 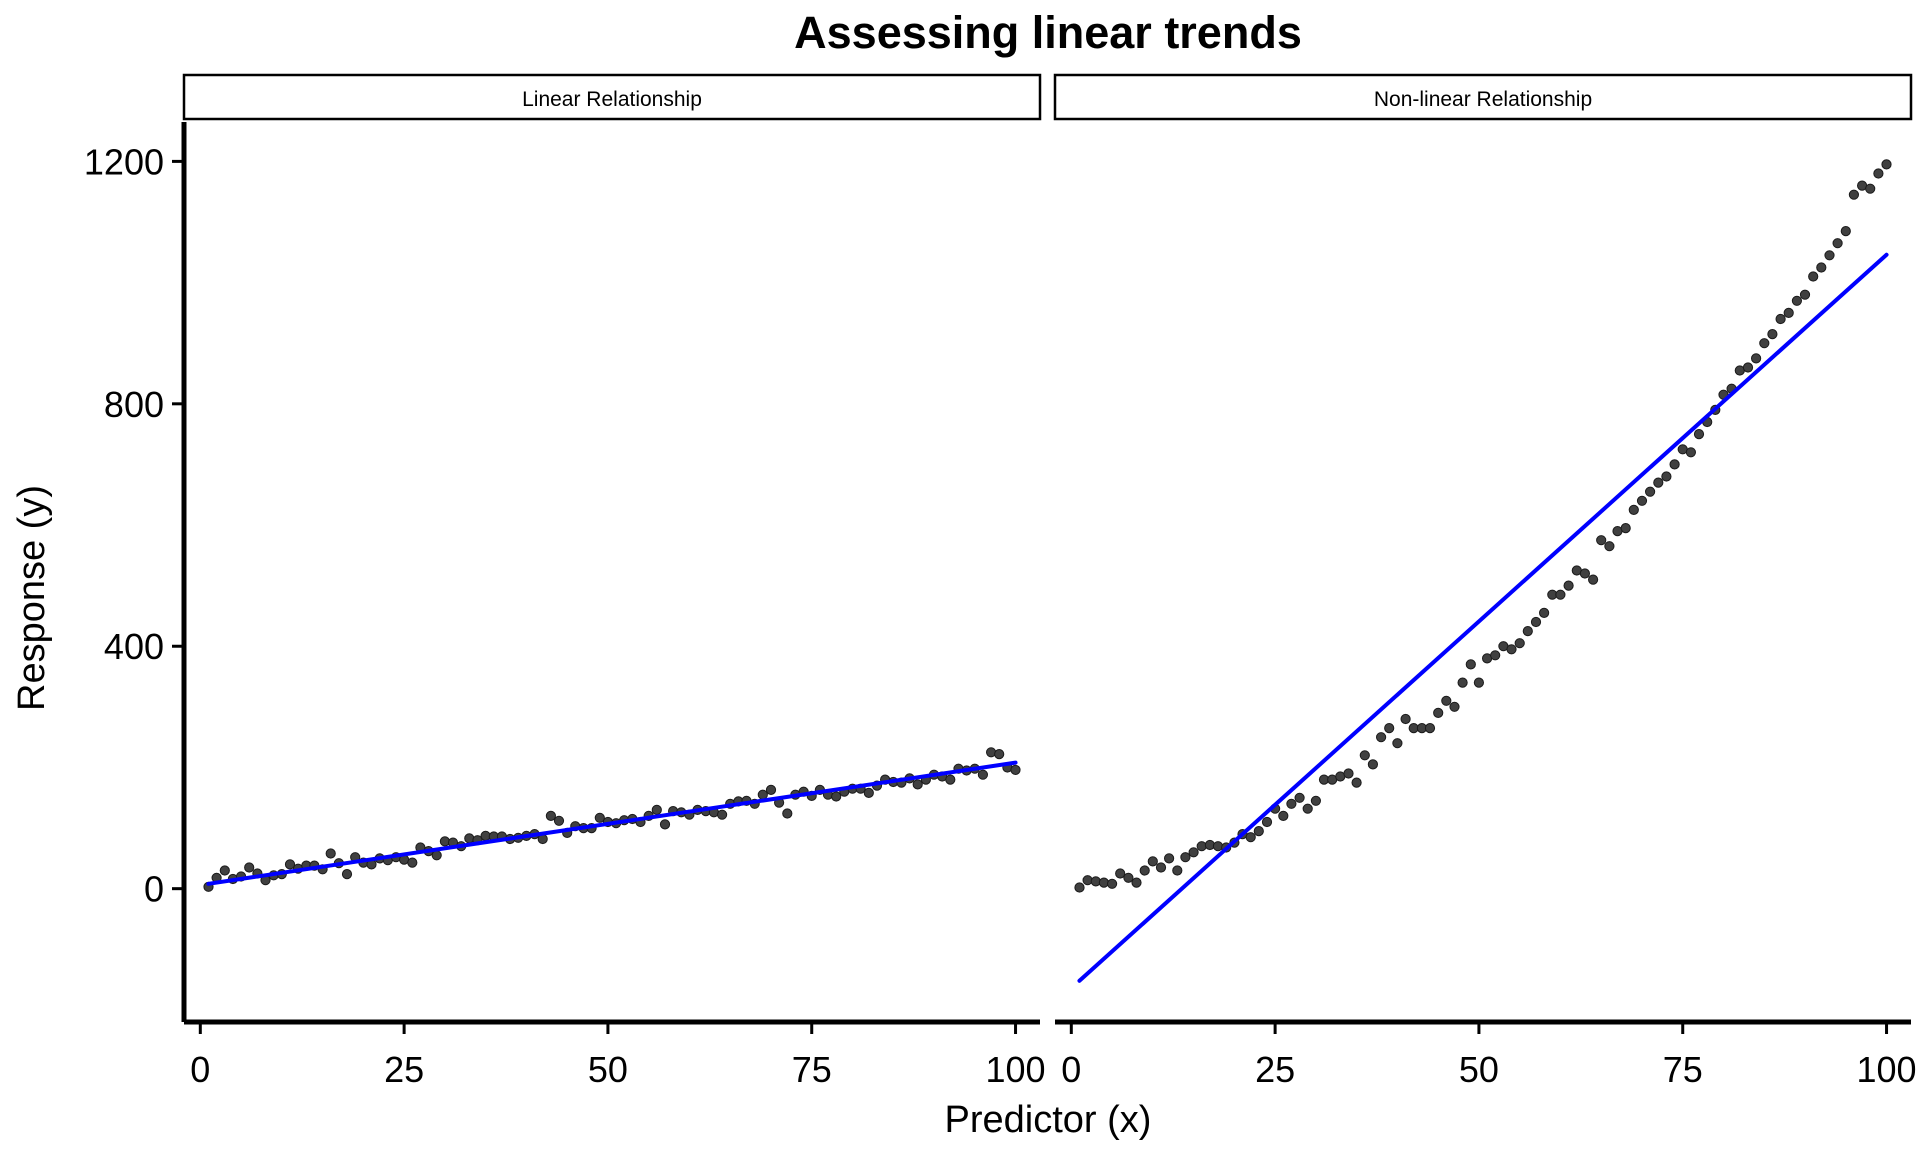 I want to click on x-axis-title: Predictor (x), so click(x=1048, y=1120).